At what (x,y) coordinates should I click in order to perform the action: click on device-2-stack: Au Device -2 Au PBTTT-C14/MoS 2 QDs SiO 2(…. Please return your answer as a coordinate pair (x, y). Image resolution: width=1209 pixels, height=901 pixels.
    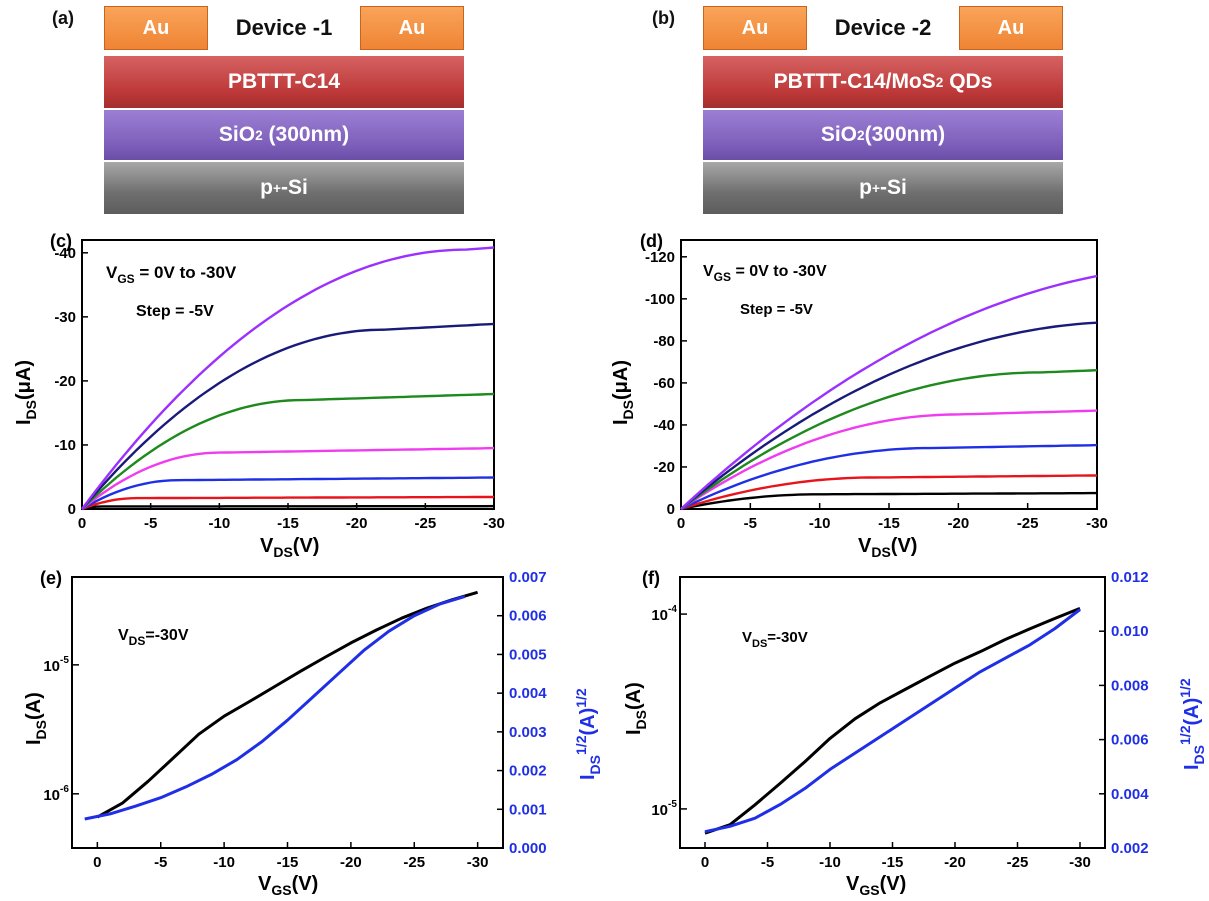
    Looking at the image, I should click on (883, 111).